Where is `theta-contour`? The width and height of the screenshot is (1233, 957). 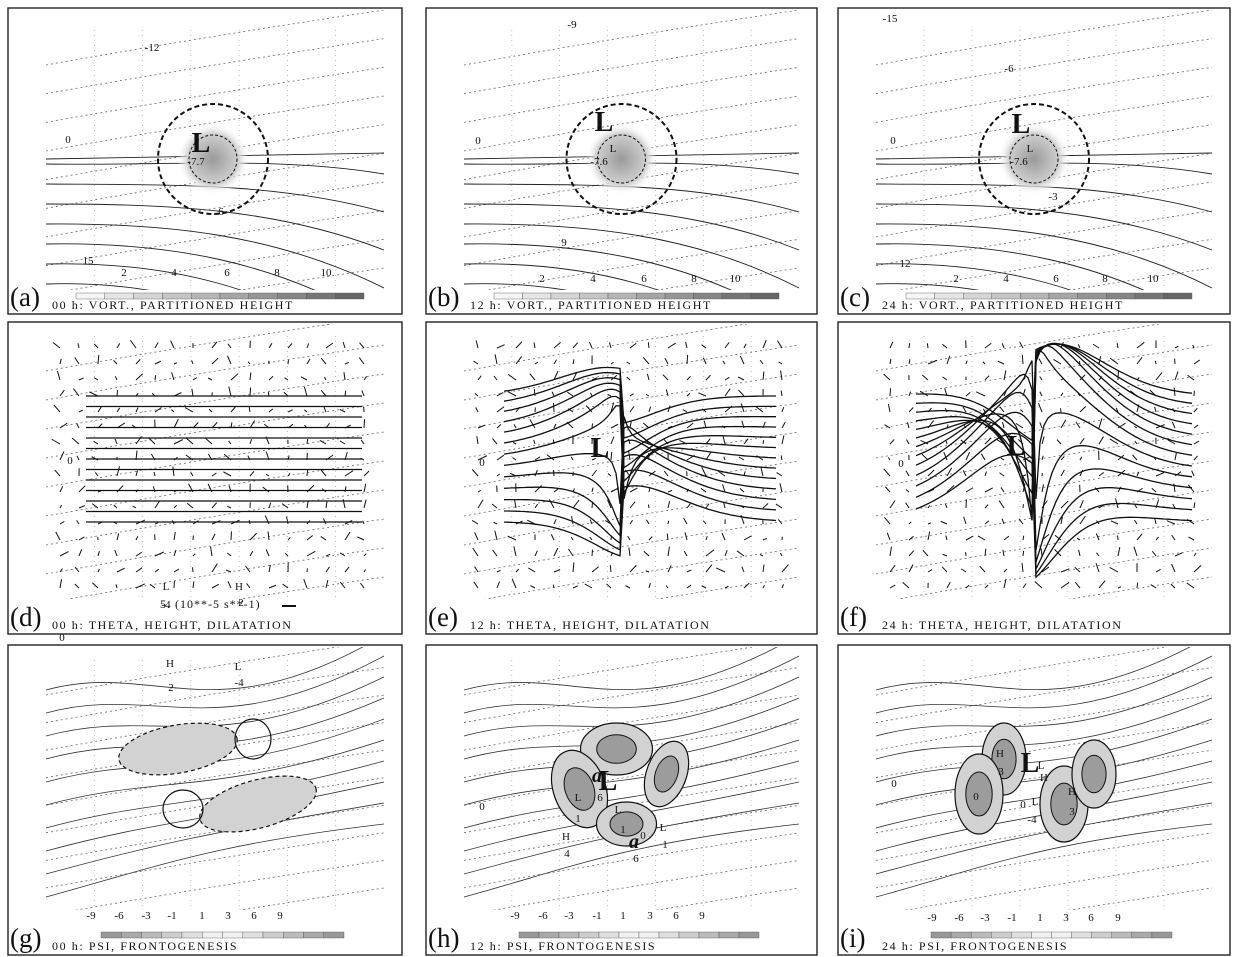 theta-contour is located at coordinates (1054, 435).